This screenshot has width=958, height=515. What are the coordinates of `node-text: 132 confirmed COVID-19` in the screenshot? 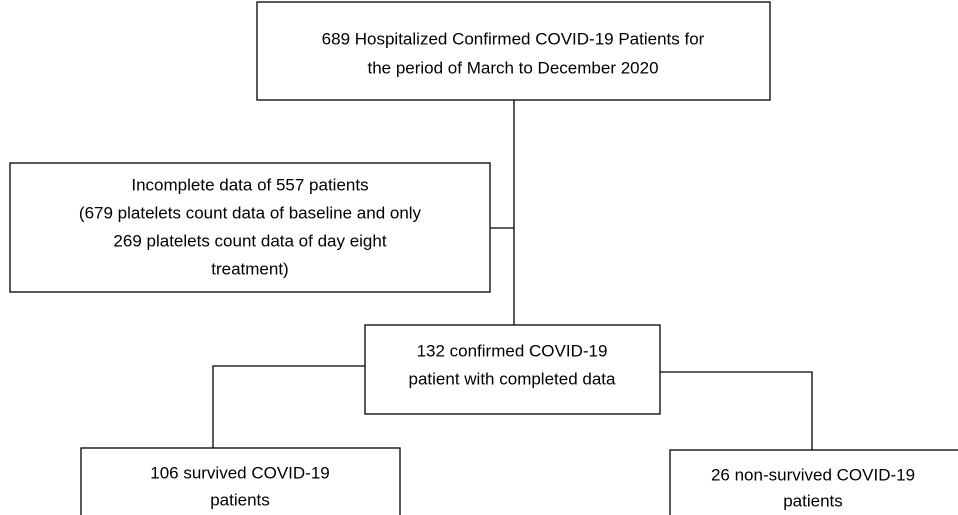 It's located at (512, 350).